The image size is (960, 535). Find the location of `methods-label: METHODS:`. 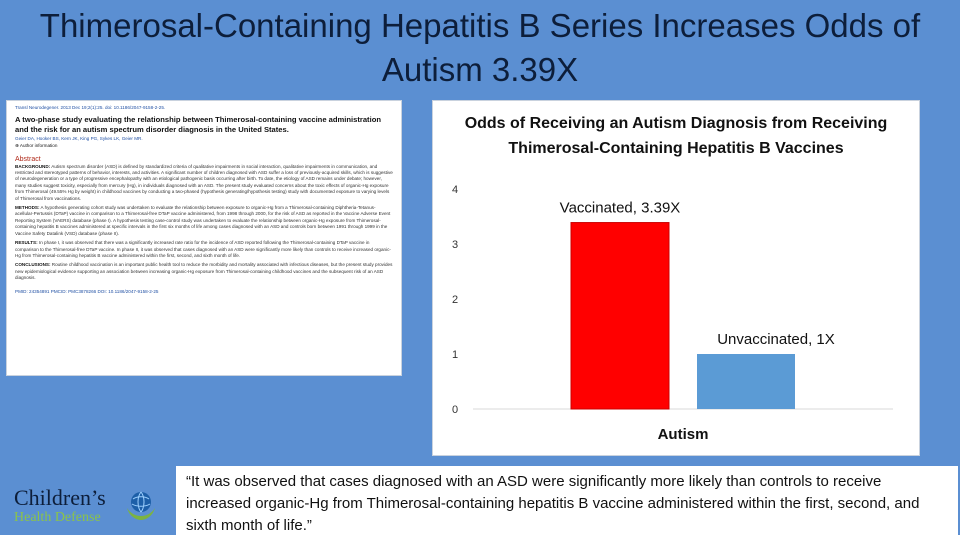

methods-label: METHODS: is located at coordinates (27, 208).